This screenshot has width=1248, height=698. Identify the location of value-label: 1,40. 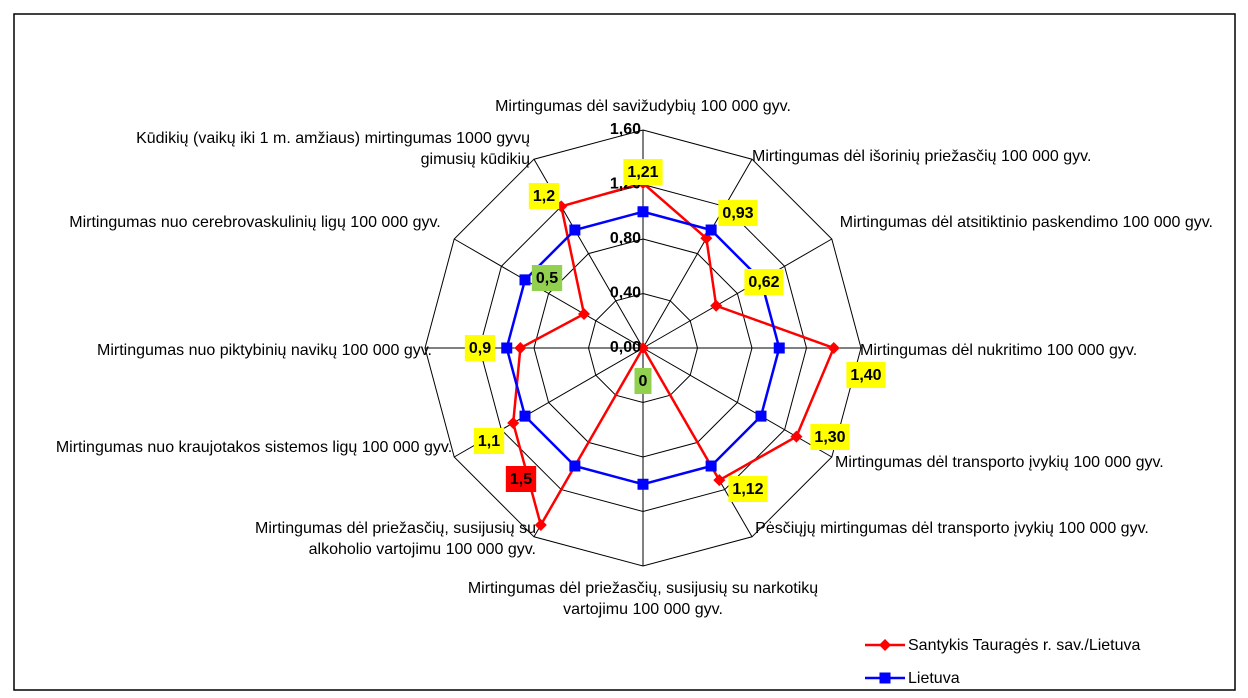
(865, 375).